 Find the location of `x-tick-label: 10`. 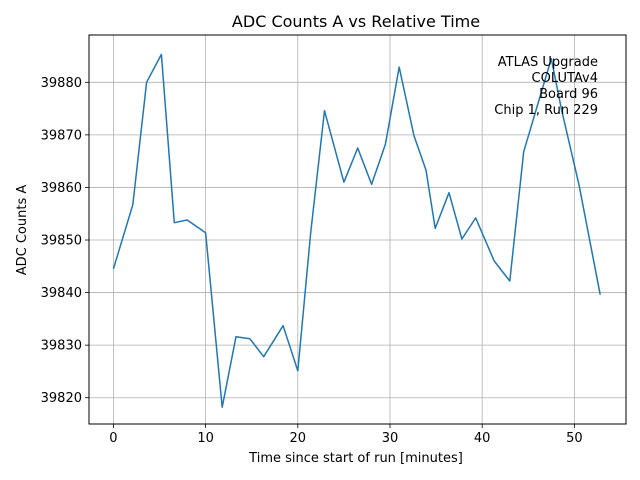

x-tick-label: 10 is located at coordinates (205, 438).